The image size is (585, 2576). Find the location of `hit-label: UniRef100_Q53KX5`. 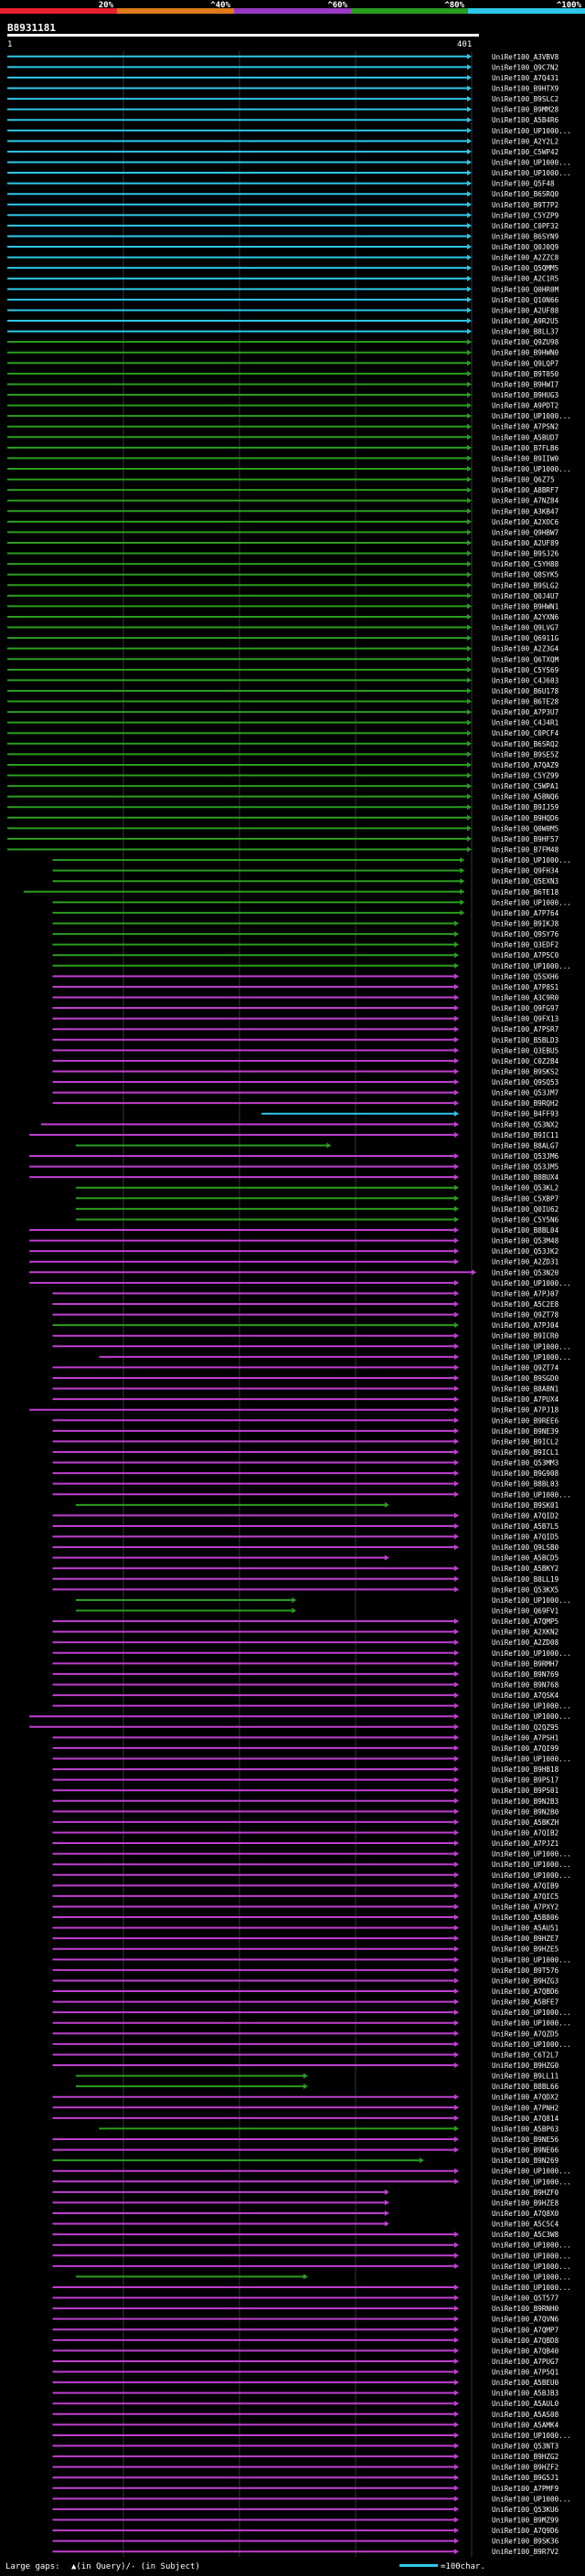

hit-label: UniRef100_Q53KX5 is located at coordinates (525, 1589).